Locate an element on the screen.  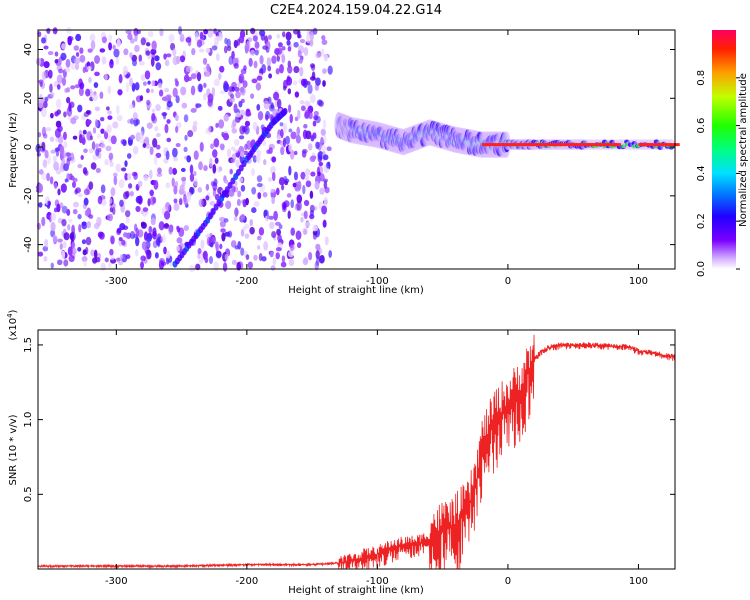
spec-xtick-label: -300 is located at coordinates (116, 281).